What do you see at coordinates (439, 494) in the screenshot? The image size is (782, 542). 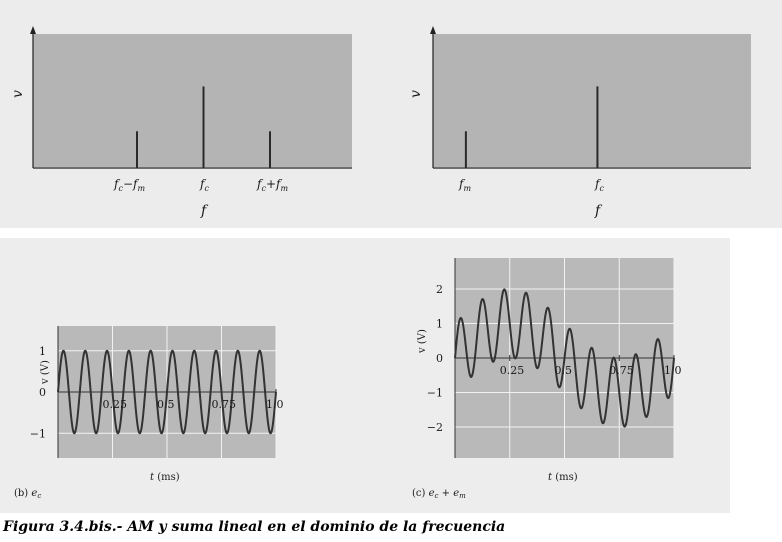 I see `panel-label-c: (c) ec + em` at bounding box center [439, 494].